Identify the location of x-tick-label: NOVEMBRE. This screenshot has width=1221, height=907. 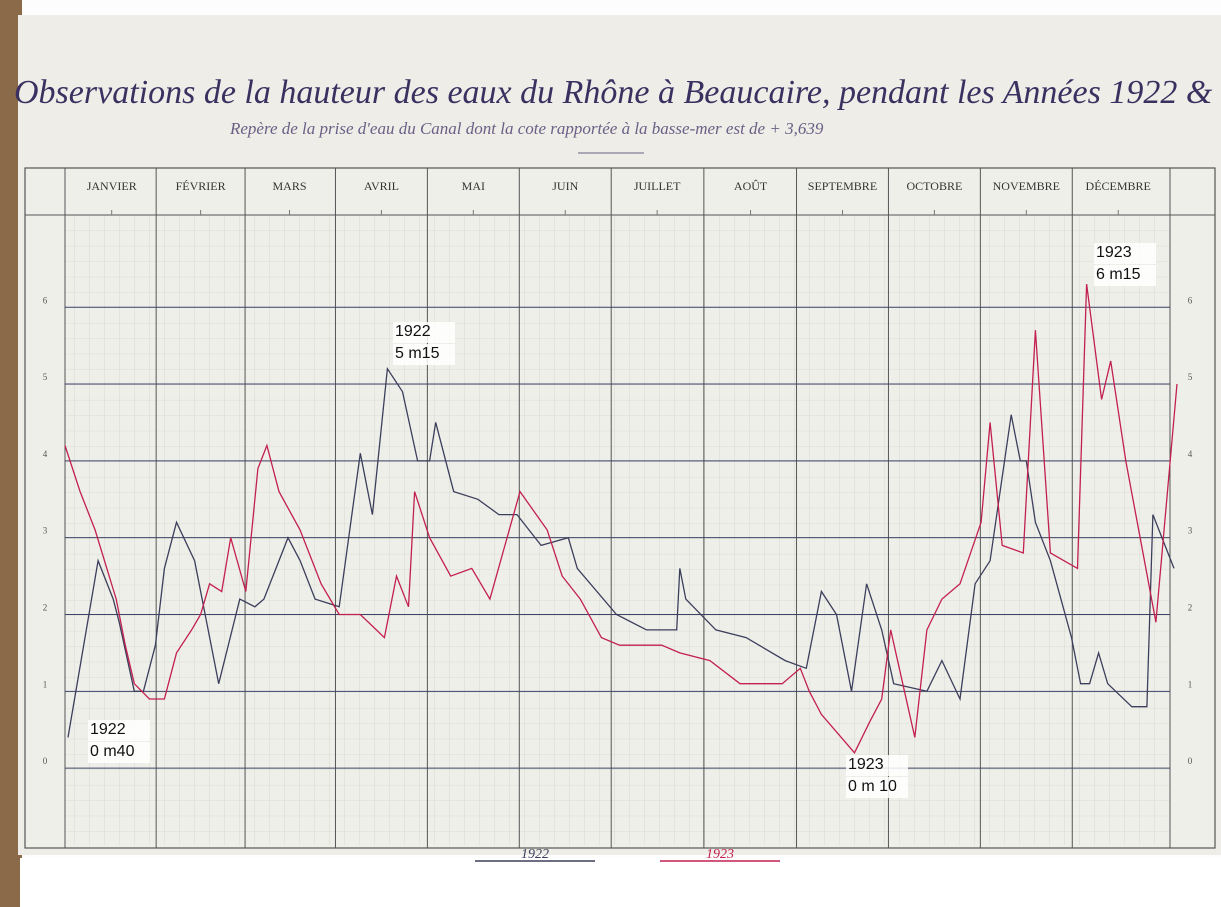
(1026, 186).